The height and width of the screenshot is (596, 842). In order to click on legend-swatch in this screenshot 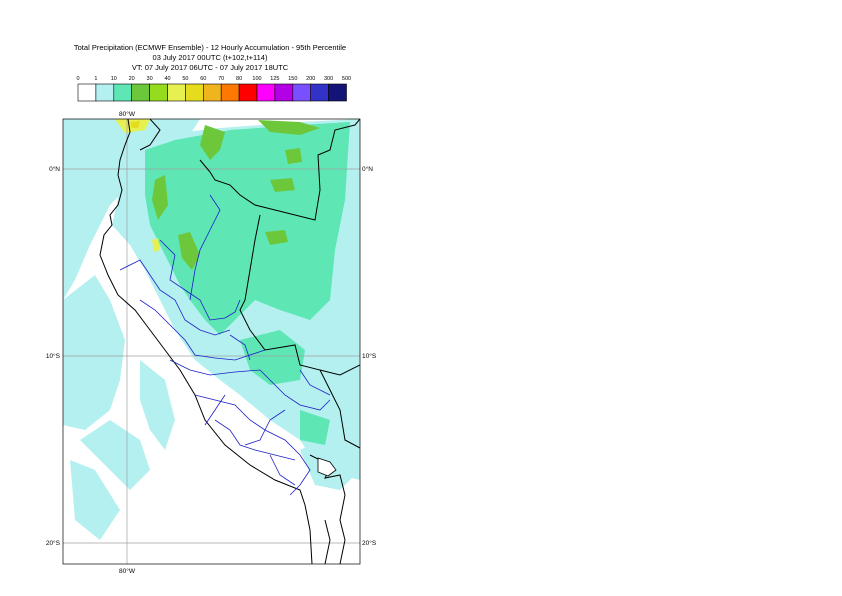, I will do `click(337, 92)`.